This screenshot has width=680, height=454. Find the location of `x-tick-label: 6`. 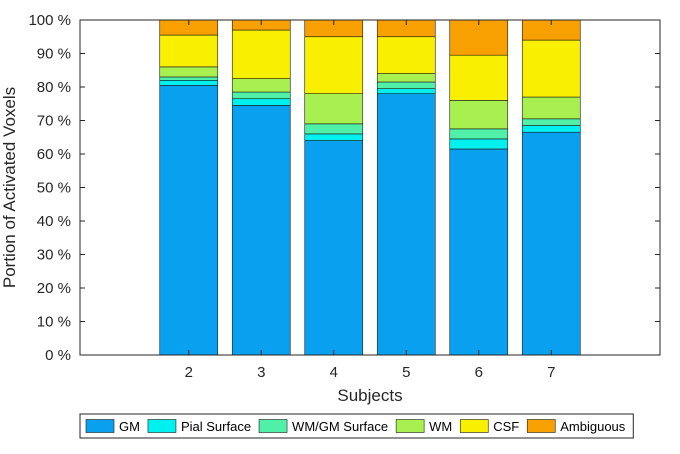

x-tick-label: 6 is located at coordinates (479, 372).